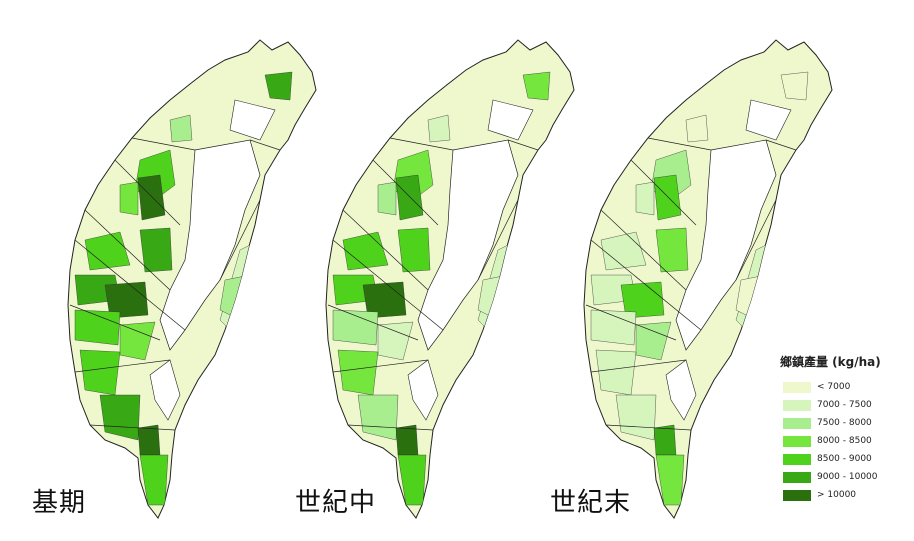 This screenshot has height=541, width=914. I want to click on legend-label: 7500 - 8000, so click(844, 423).